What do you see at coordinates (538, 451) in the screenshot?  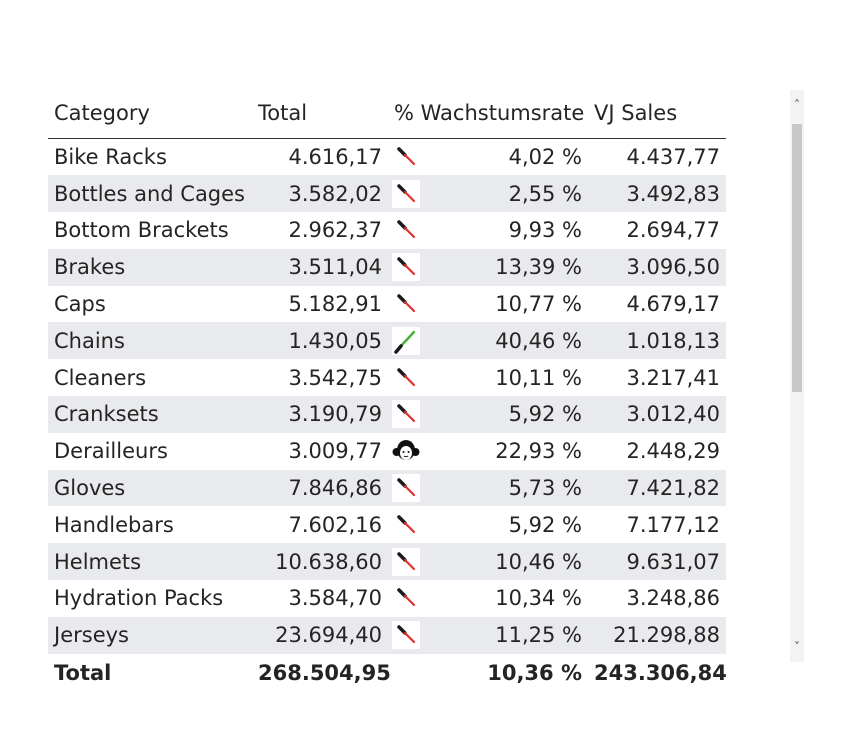 I see `cell-growth: 22,93 %` at bounding box center [538, 451].